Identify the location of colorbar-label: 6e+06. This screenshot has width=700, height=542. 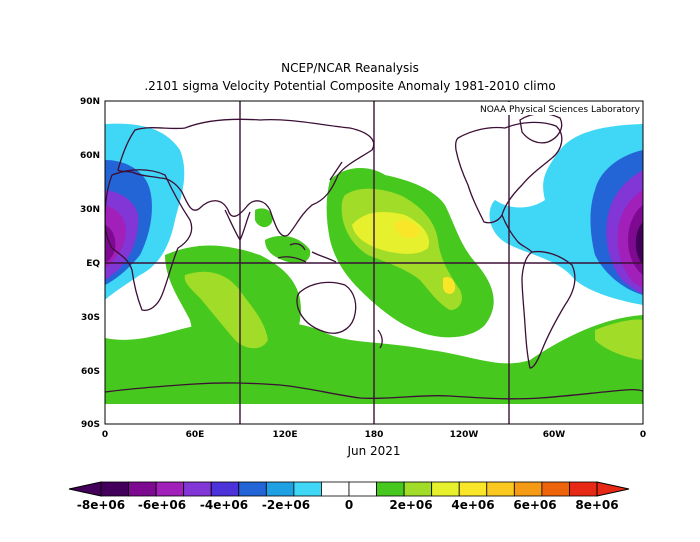
(534, 505).